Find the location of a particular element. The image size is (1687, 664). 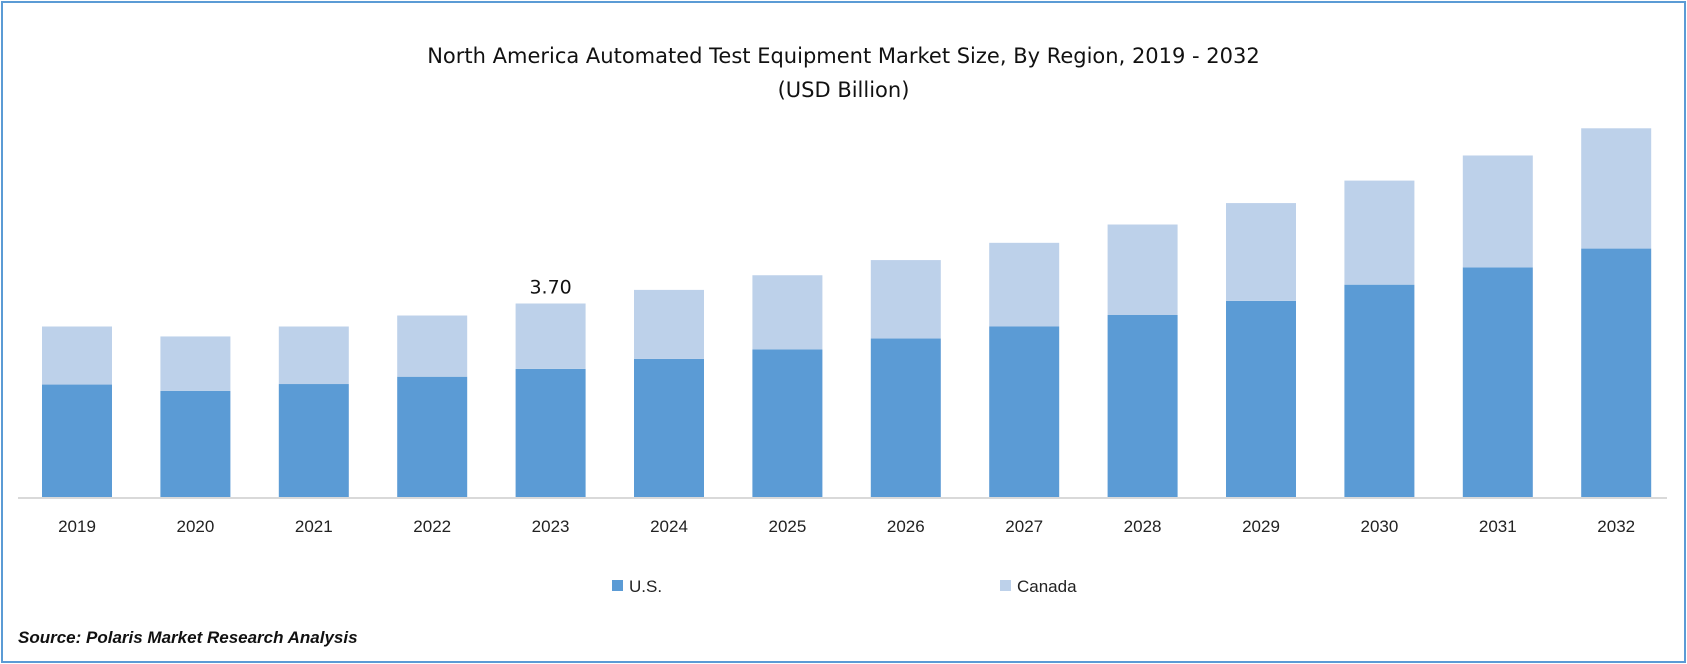

source-note: Source: Polaris Market Research Analysis is located at coordinates (188, 637).